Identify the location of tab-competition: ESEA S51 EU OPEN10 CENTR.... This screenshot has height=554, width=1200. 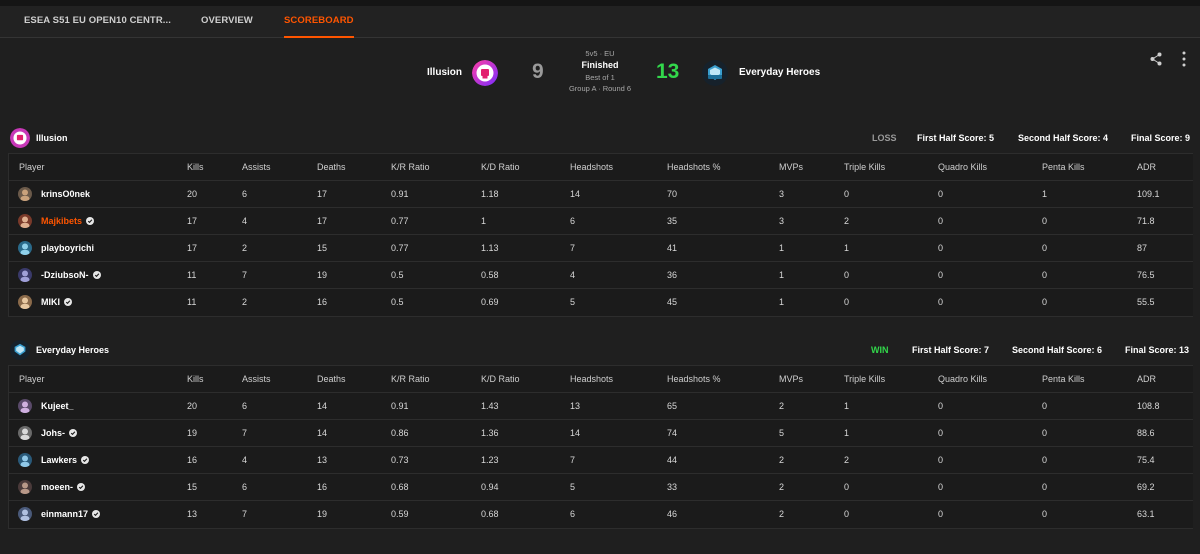
(98, 20).